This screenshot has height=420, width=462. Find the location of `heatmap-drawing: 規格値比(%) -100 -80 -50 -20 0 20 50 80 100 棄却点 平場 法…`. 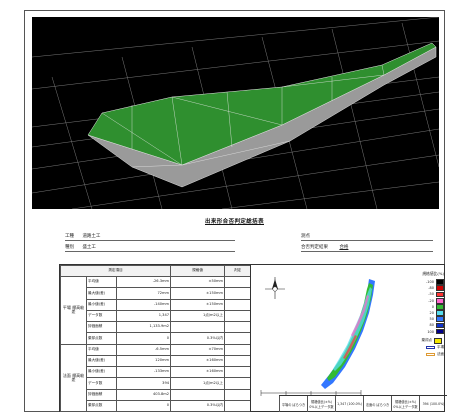

heatmap-drawing: 規格値比(%) -100 -80 -50 -20 0 20 50 80 100 棄却点 平場 法… is located at coordinates (348, 338).